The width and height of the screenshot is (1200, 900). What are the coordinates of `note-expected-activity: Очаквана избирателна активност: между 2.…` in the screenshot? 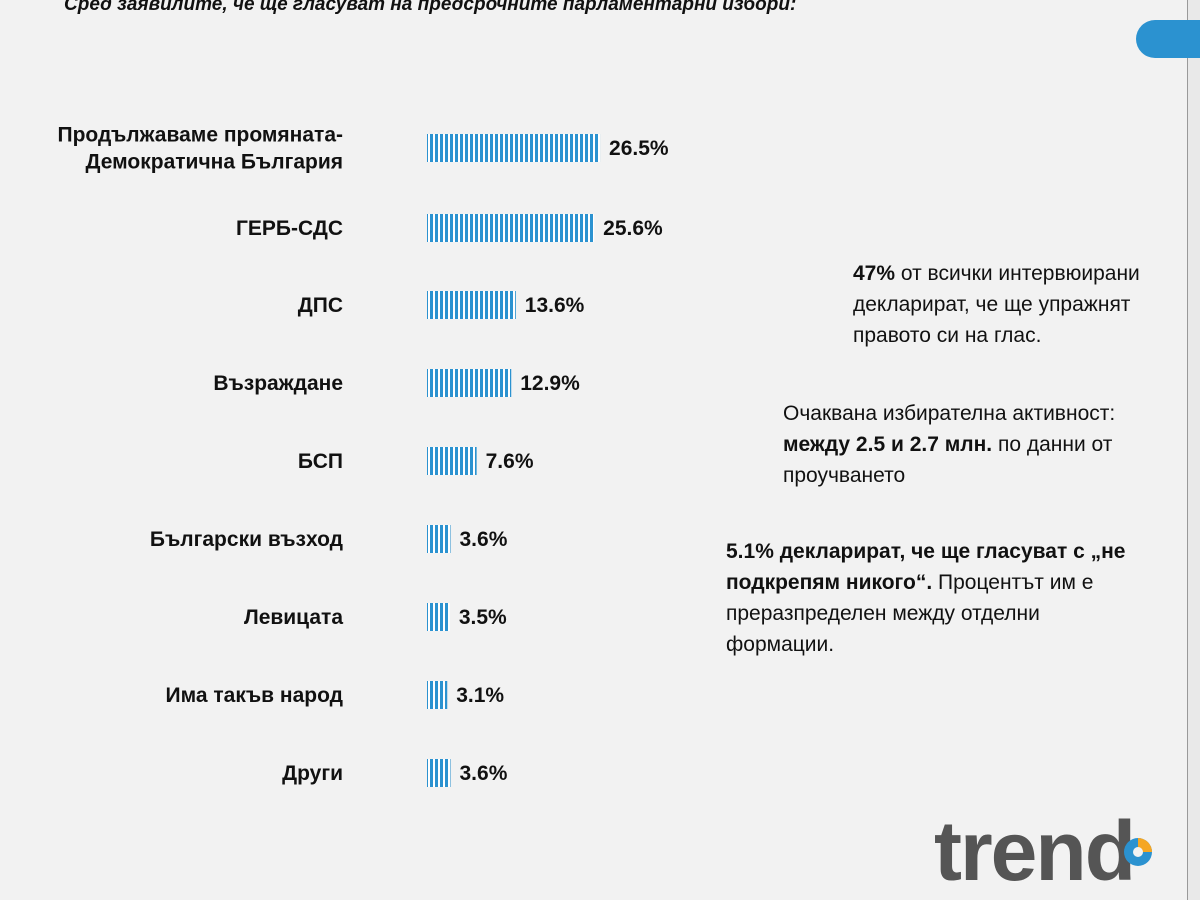 It's located at (978, 444).